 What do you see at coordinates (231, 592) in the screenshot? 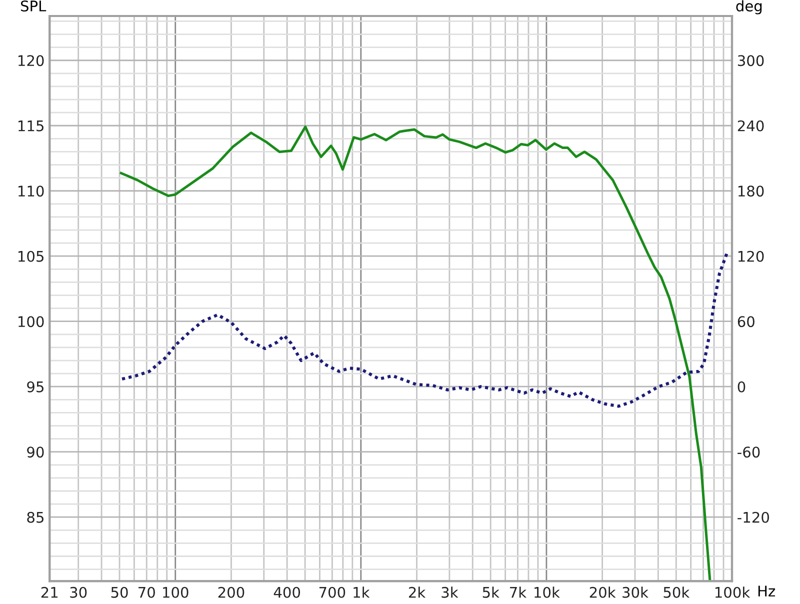
I see `x-tick-label: 200` at bounding box center [231, 592].